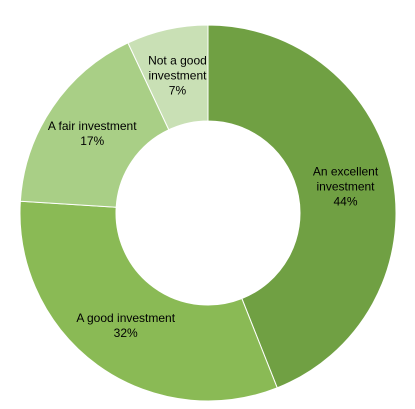  What do you see at coordinates (345, 201) in the screenshot?
I see `value-label: 44%` at bounding box center [345, 201].